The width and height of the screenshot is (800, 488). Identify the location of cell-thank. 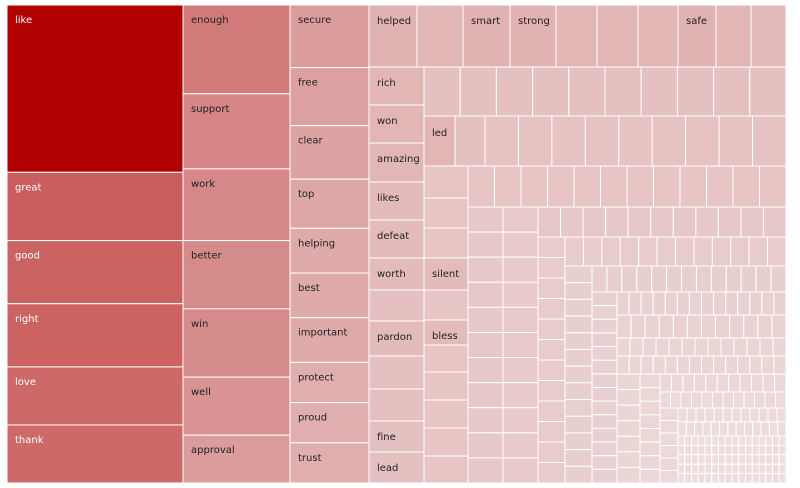
(95, 454).